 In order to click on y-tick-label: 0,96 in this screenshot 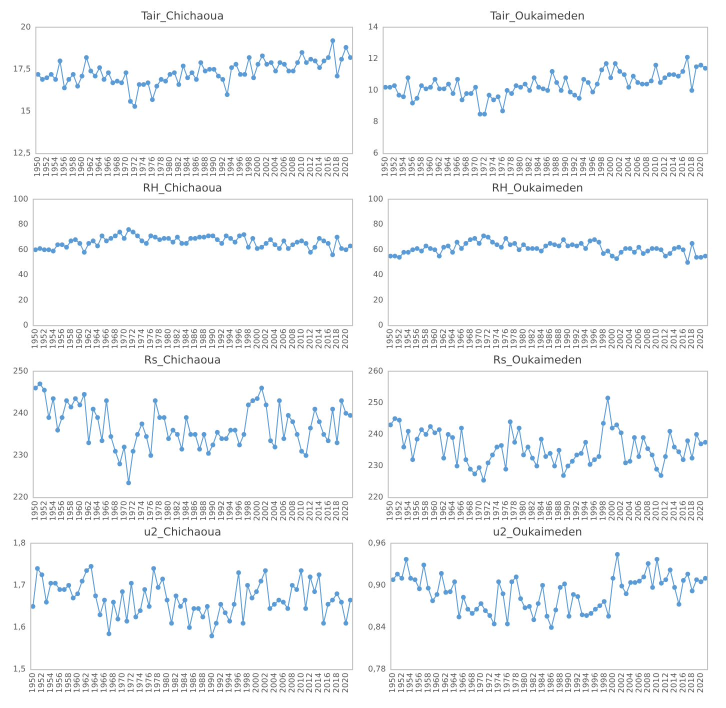, I will do `click(377, 543)`.